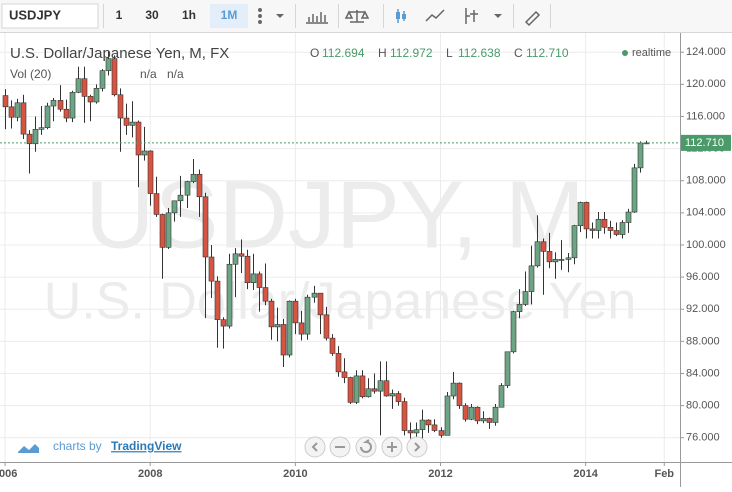 The image size is (732, 492). I want to click on ohlc-legend: O 112.694 H 112.972 L 112.638 C 112.710, so click(439, 53).